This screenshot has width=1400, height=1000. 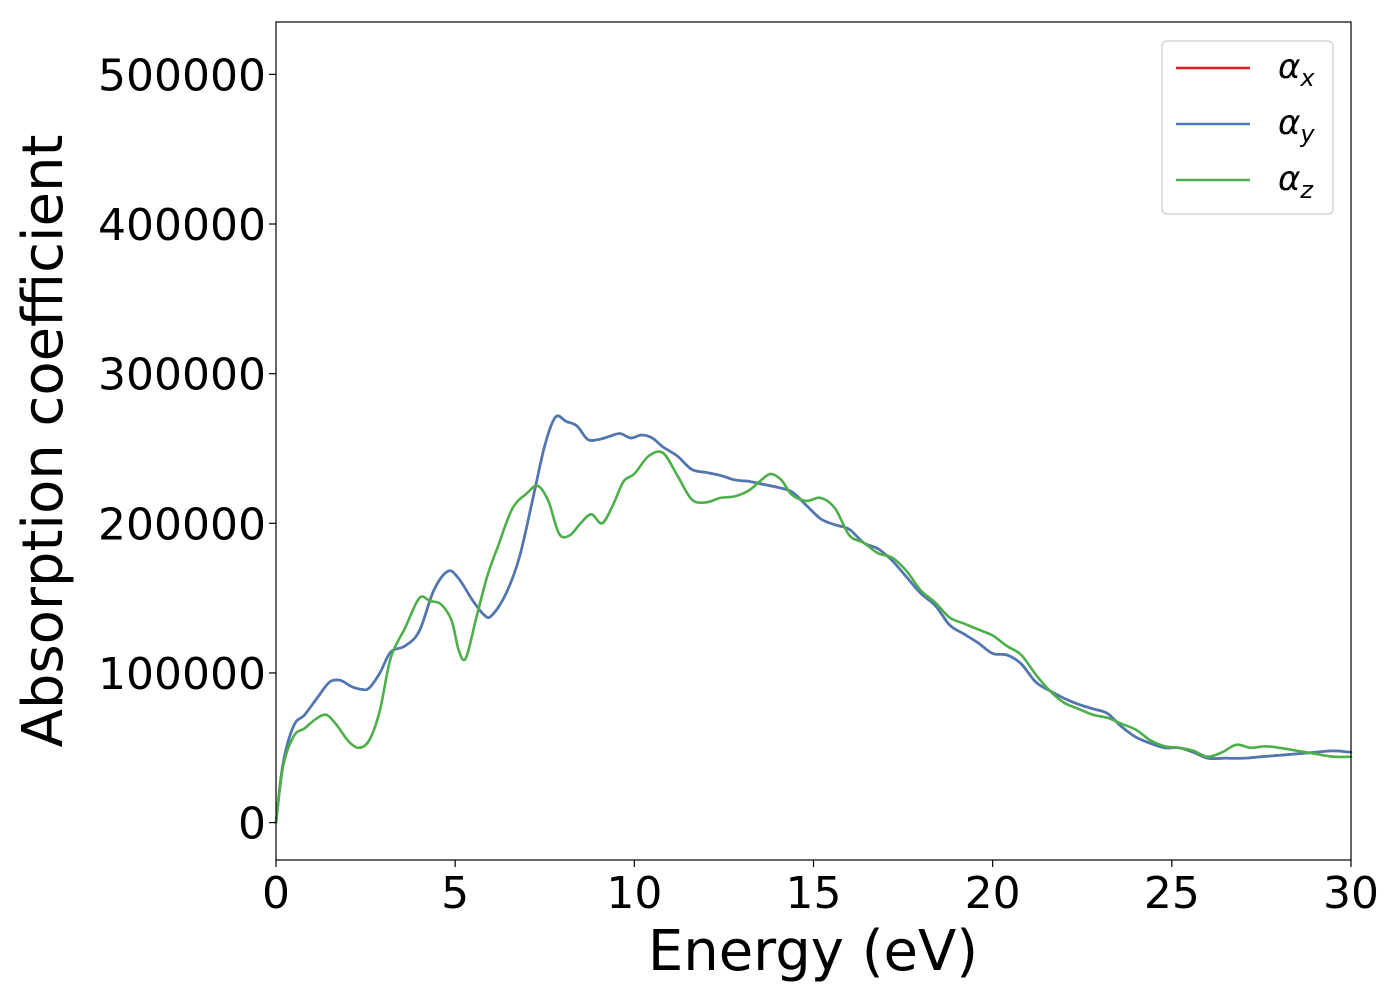 I want to click on x-tick-label: 10, so click(x=634, y=893).